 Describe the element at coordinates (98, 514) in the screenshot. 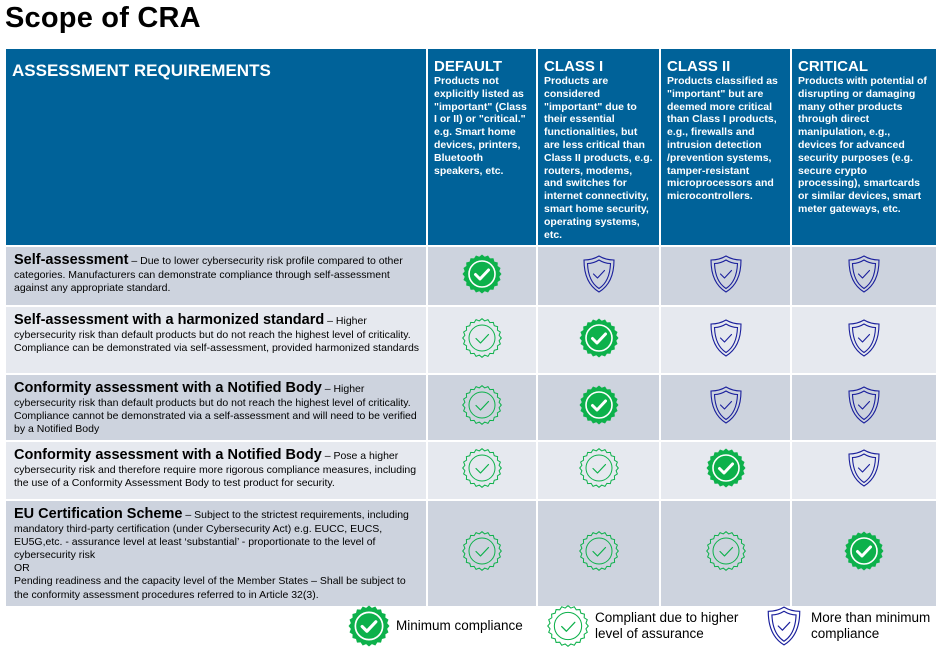

I see `requirement-title: EU Certification Scheme` at that location.